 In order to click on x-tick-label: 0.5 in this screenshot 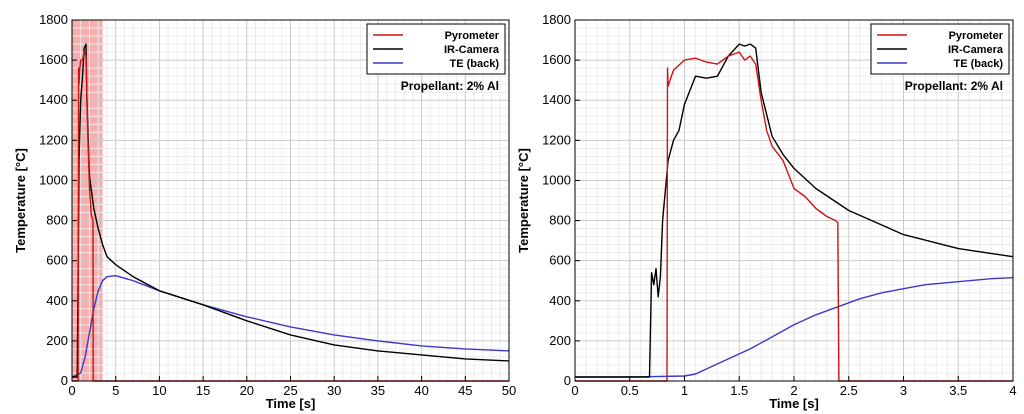, I will do `click(630, 390)`.